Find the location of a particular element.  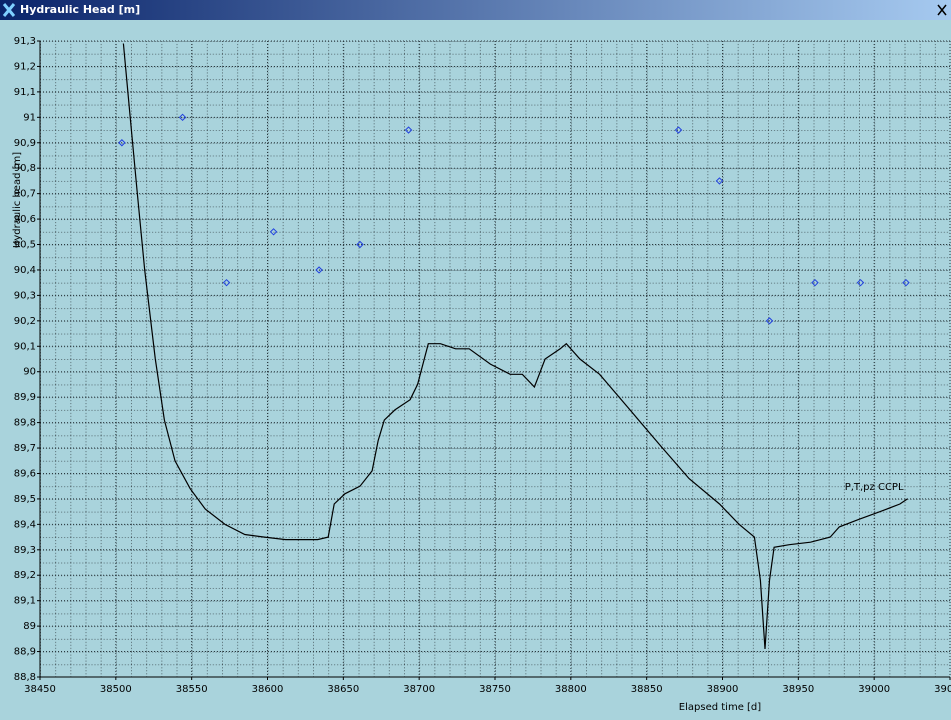

x-tick-label: 38500 is located at coordinates (116, 689).